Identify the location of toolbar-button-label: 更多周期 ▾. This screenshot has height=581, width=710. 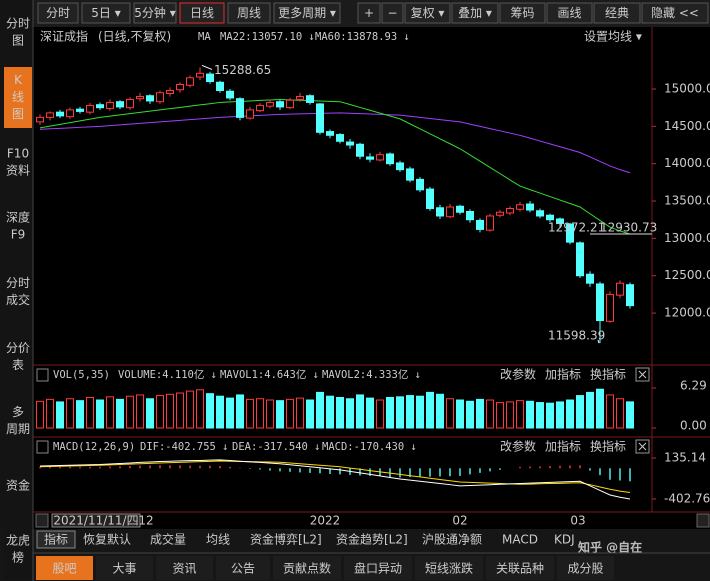
(307, 13).